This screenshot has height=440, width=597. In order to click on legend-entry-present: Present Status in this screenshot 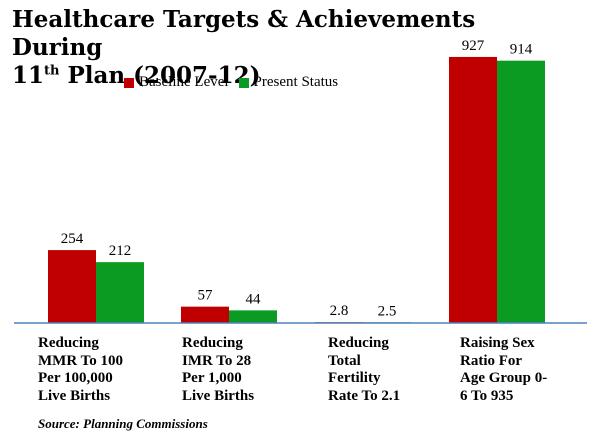, I will do `click(288, 82)`.